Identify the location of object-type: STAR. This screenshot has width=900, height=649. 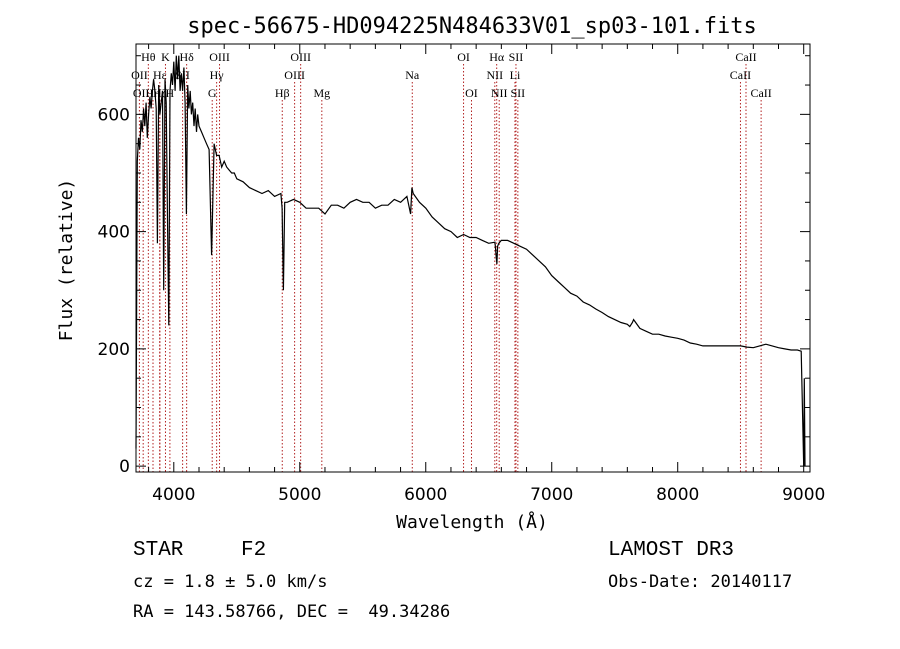
(158, 550).